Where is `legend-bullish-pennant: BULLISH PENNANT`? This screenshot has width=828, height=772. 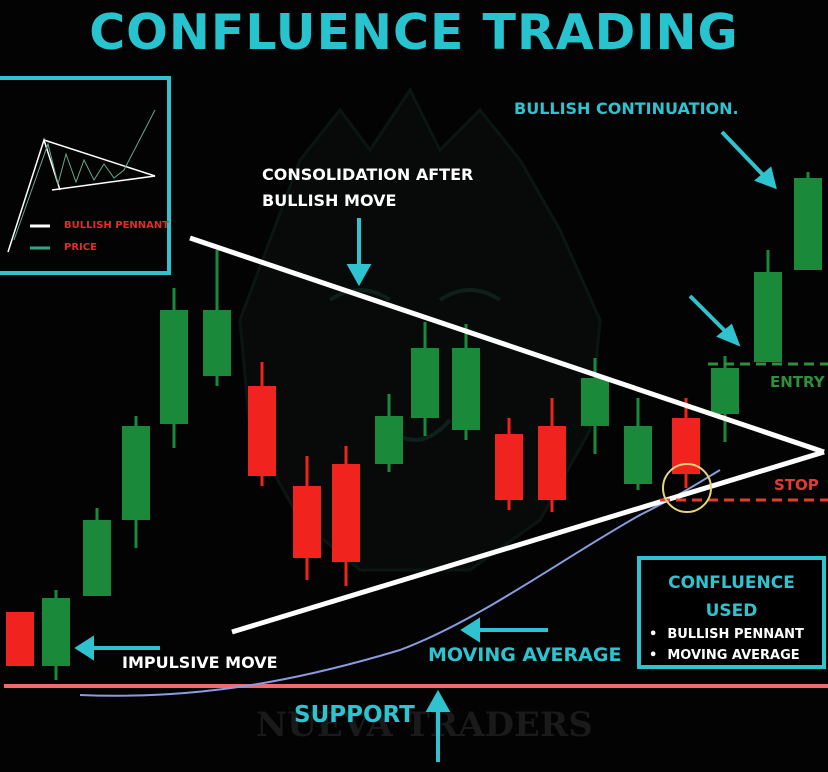
legend-bullish-pennant: BULLISH PENNANT is located at coordinates (117, 225).